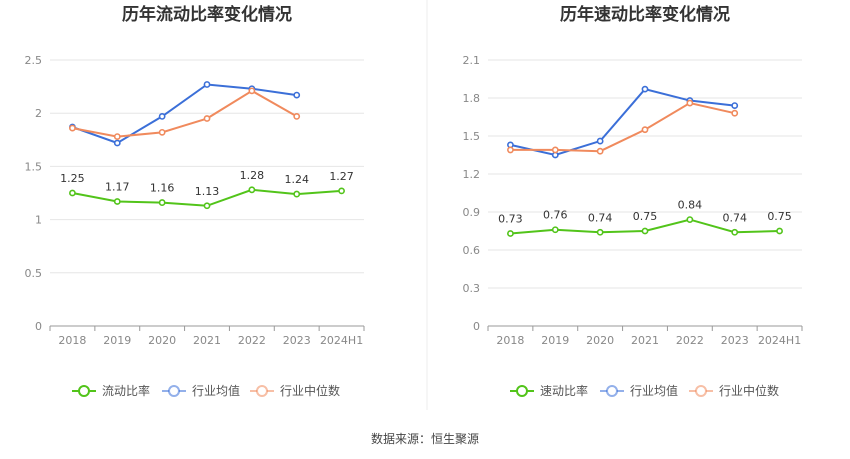 The image size is (850, 459). I want to click on y-tick-label: 1.8, so click(472, 98).